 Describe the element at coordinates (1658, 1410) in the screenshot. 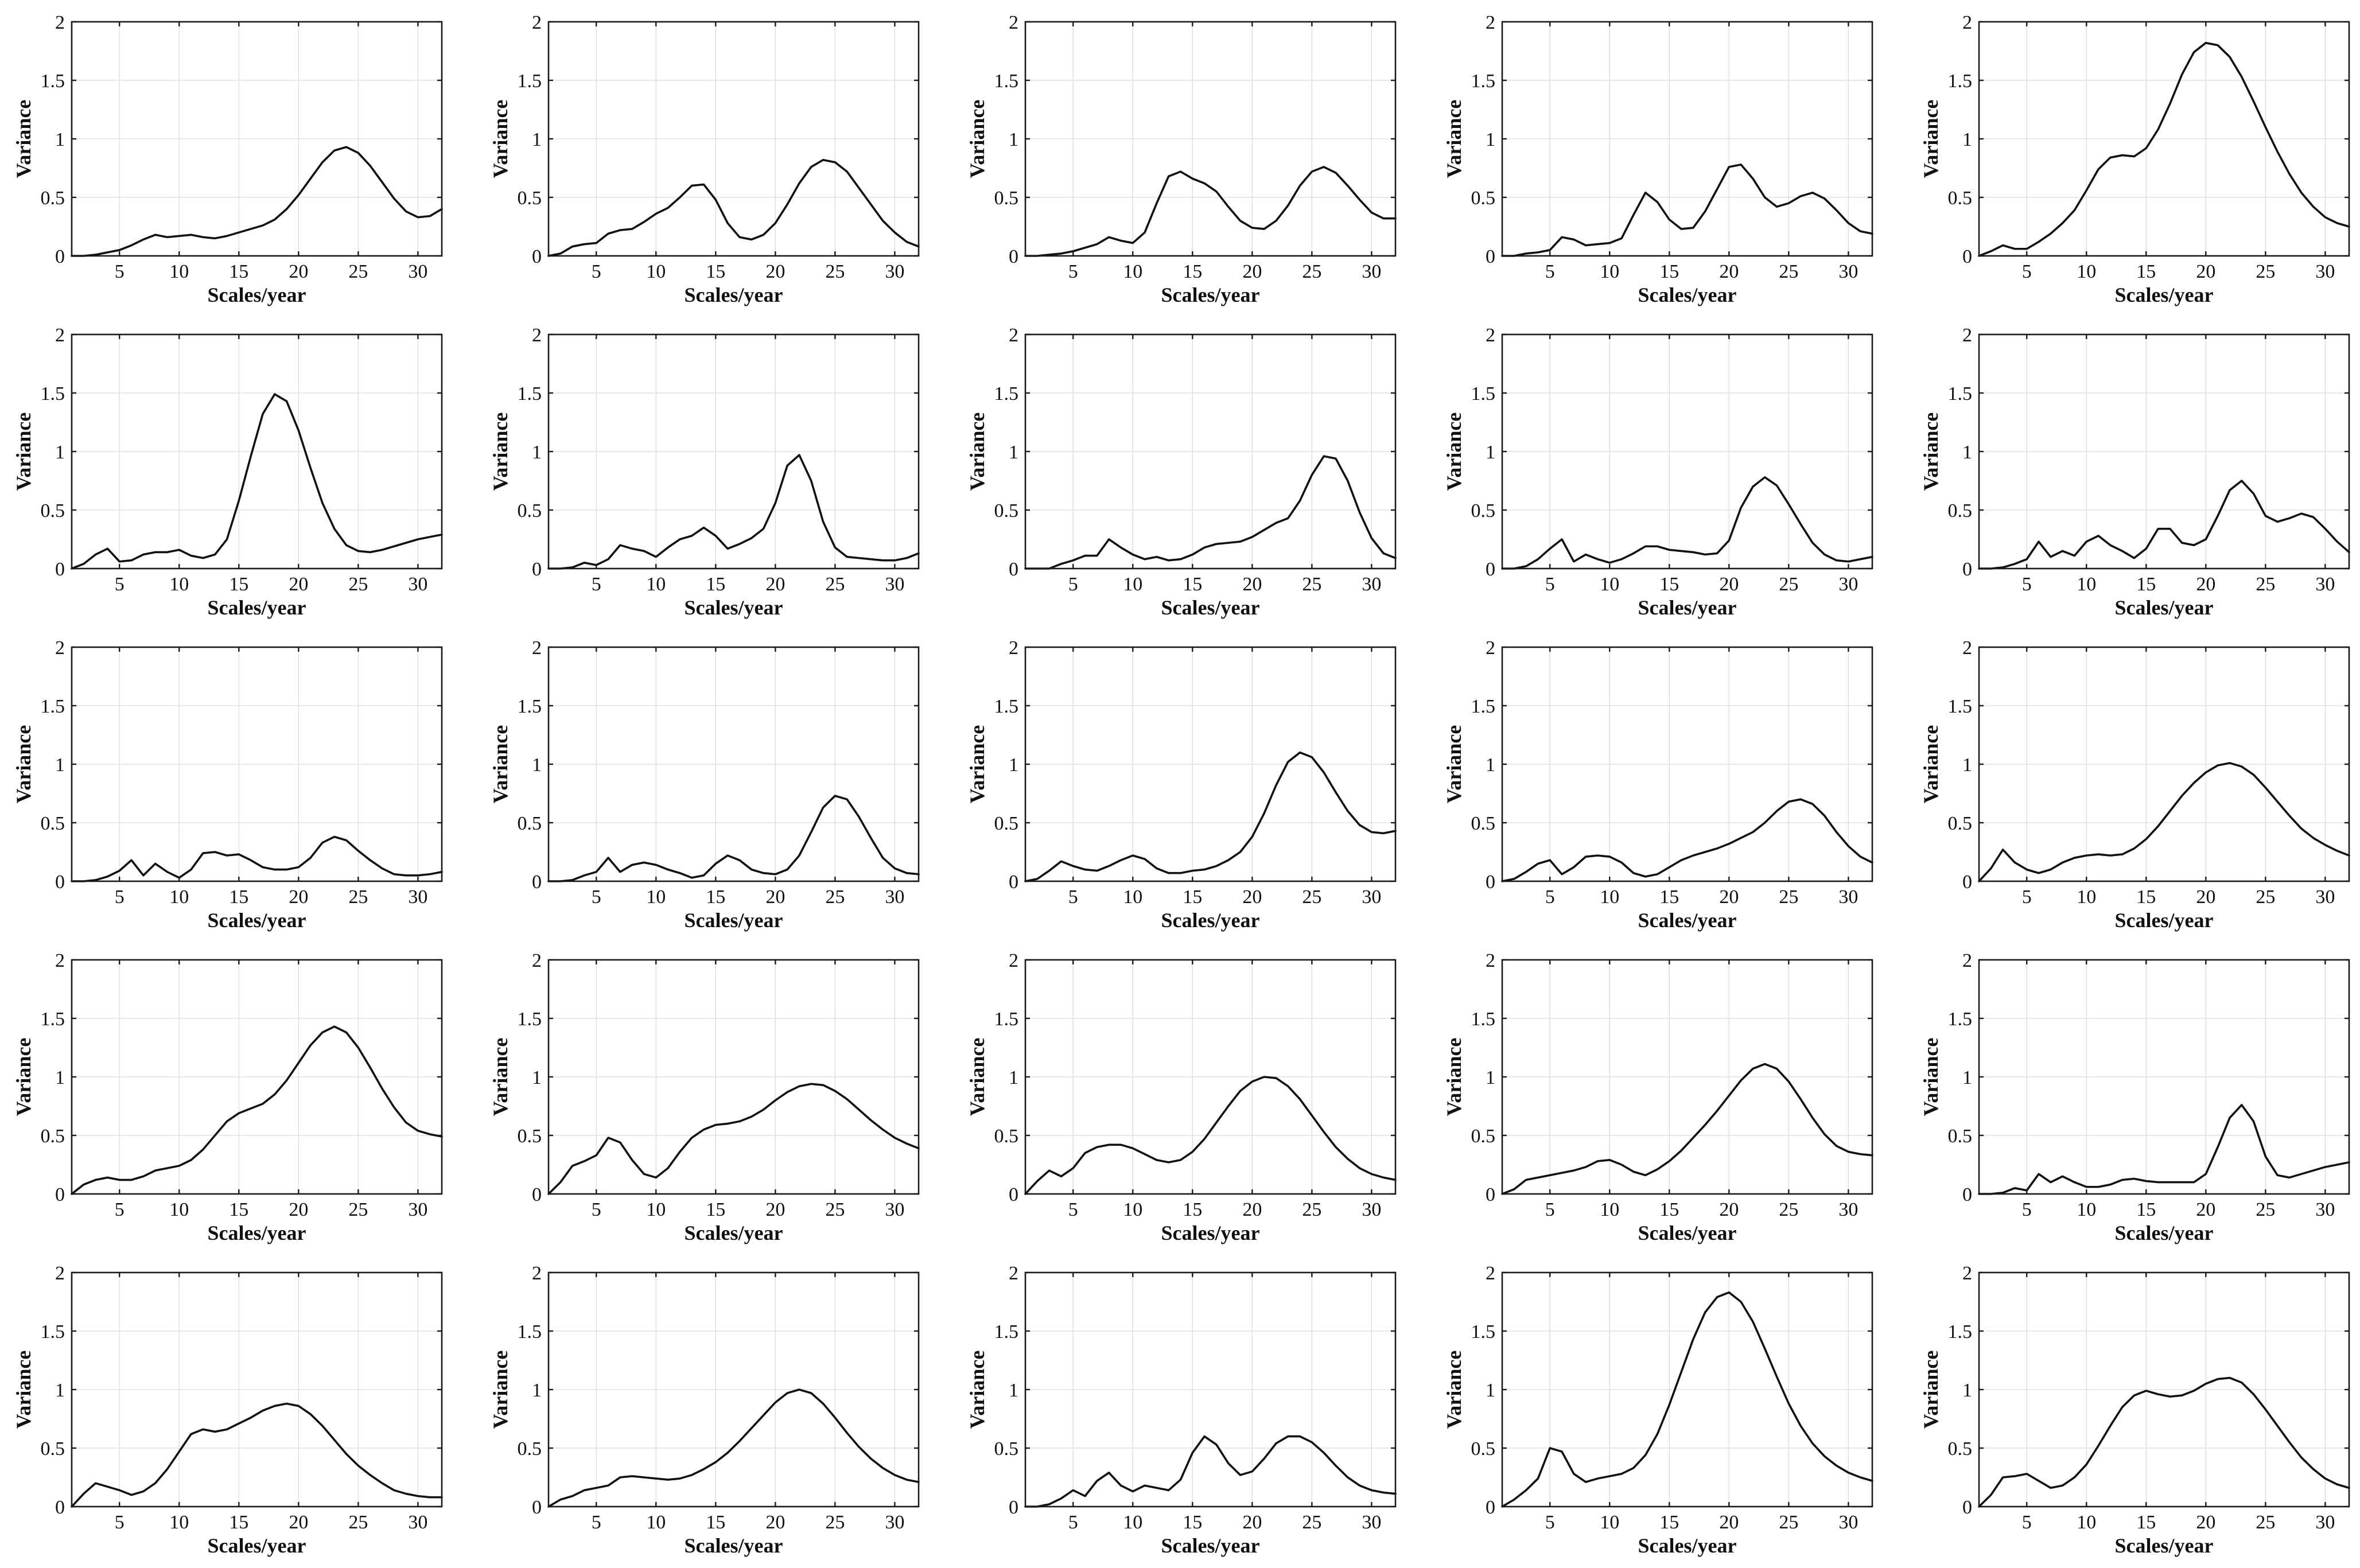

I see `chart-panel-24: 5 10 15 20 25 30 0 0.5 1 1.5 2 Scales/year Variance` at that location.